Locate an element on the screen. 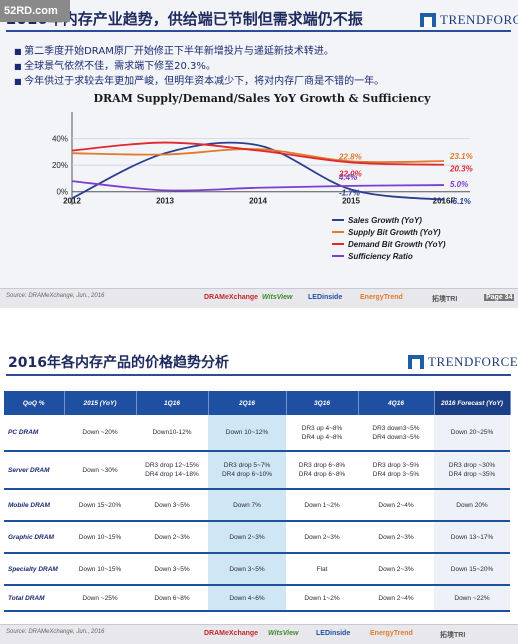 This screenshot has width=518, height=644. cell-line: DR4 down3~5% is located at coordinates (396, 437).